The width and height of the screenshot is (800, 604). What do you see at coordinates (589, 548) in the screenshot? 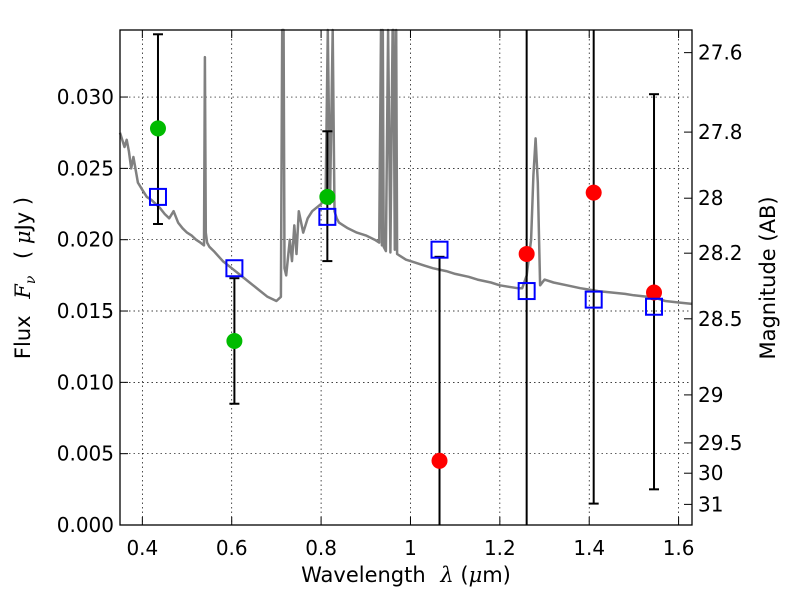
I see `x-tick-label: 1.4` at bounding box center [589, 548].